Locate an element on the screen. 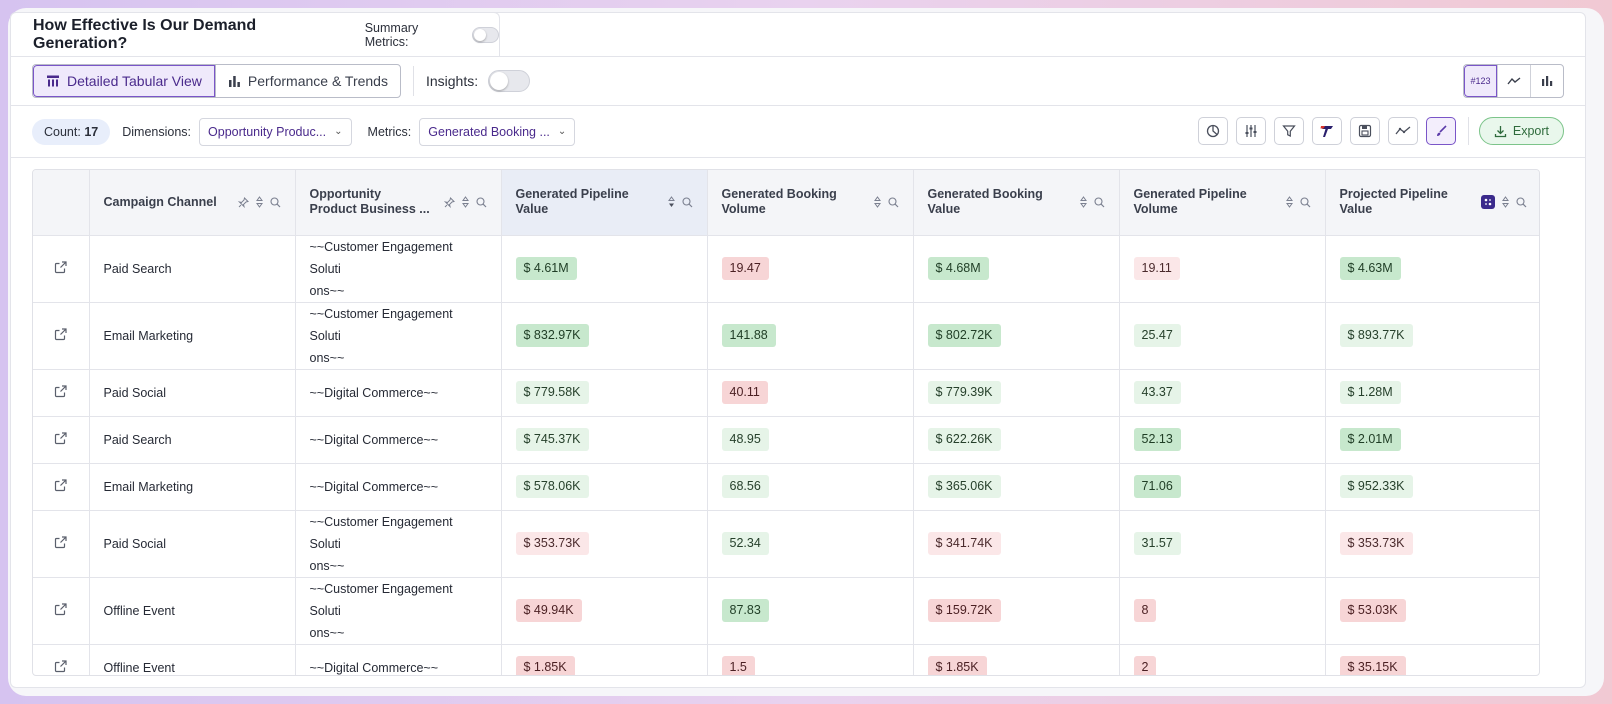 The height and width of the screenshot is (704, 1612). metric-cell: $ 365.06K is located at coordinates (1016, 487).